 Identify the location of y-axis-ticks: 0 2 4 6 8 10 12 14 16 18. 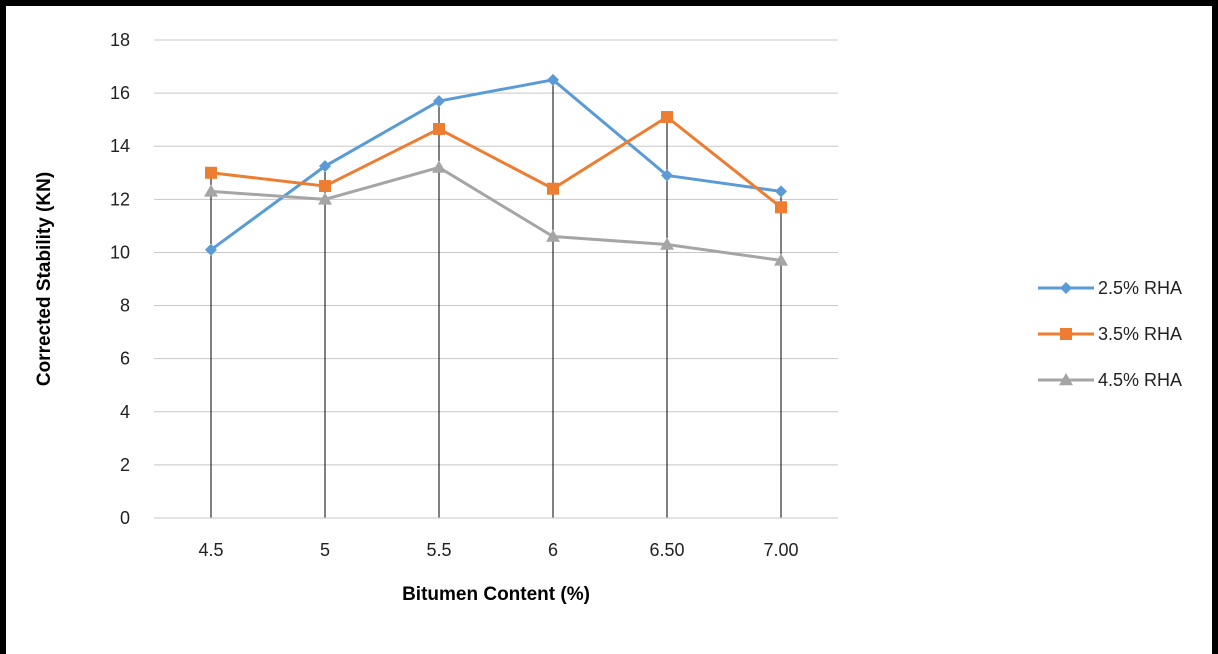
(120, 279).